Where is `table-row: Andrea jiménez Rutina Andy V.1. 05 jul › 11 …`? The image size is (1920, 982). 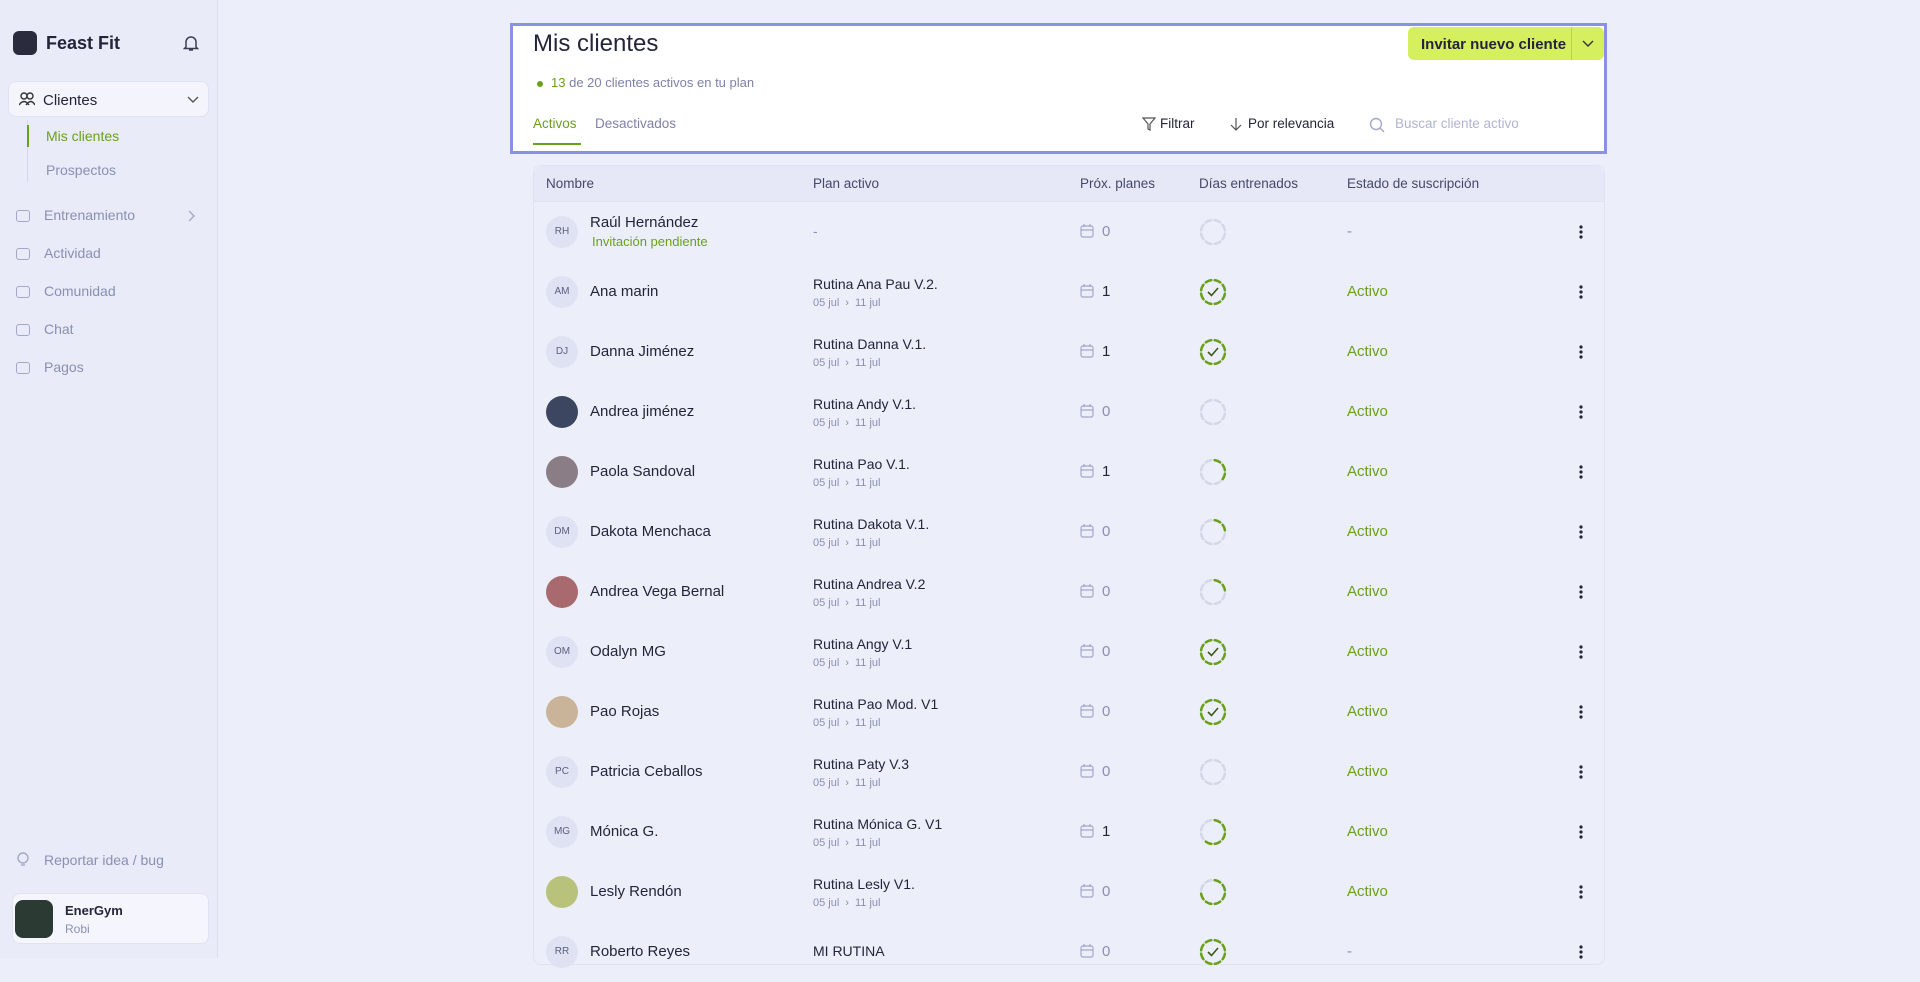
table-row: Andrea jiménez Rutina Andy V.1. 05 jul › 11 … is located at coordinates (1069, 412).